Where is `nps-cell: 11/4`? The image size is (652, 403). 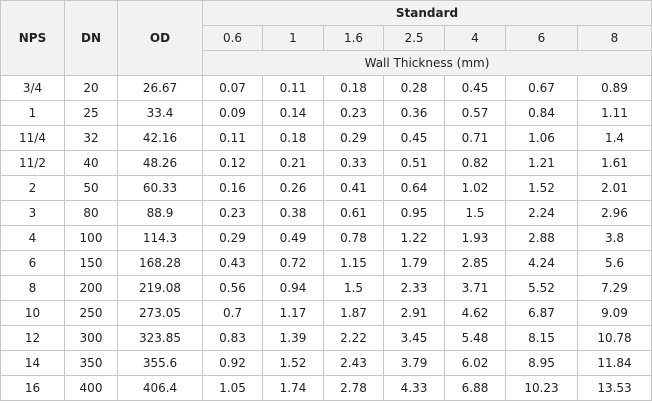
nps-cell: 11/4 is located at coordinates (32, 138).